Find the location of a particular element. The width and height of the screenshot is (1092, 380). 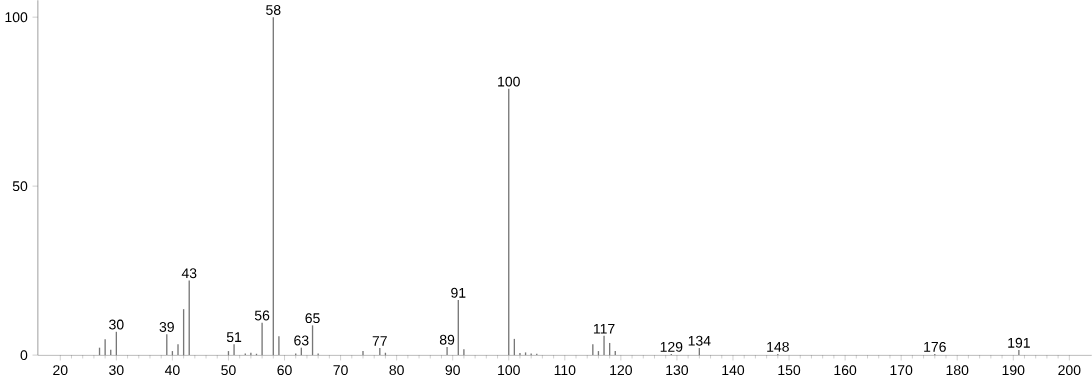

annotation: 134 is located at coordinates (699, 341).